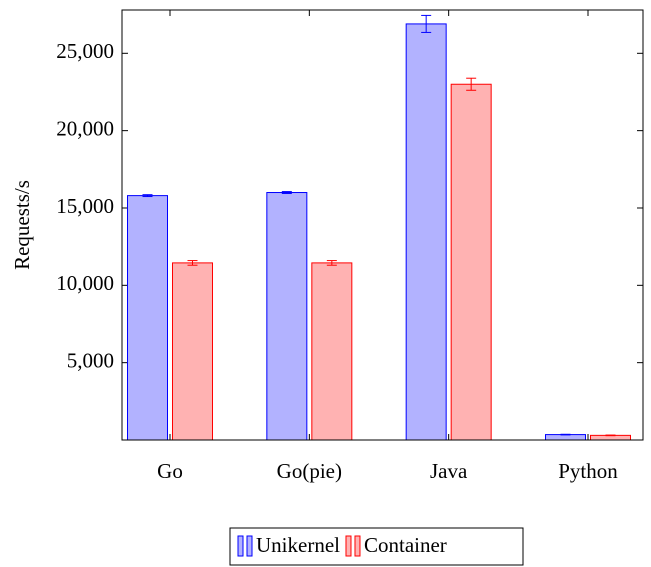 The width and height of the screenshot is (651, 567). I want to click on x-tick-label: Python, so click(588, 471).